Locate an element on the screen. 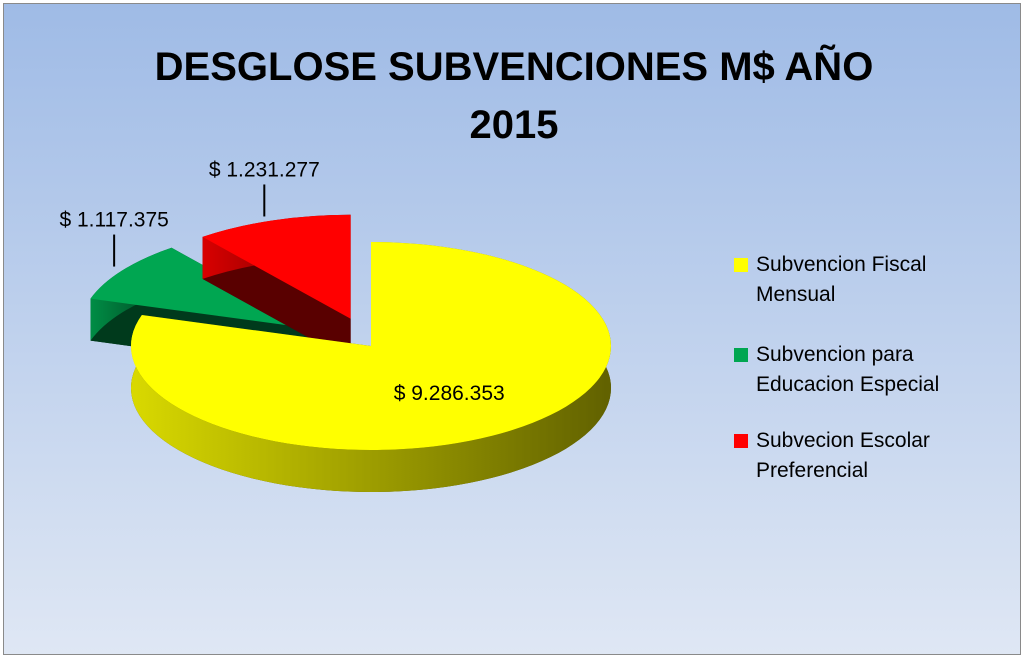 The width and height of the screenshot is (1024, 658). legend-label: Subvencion Fiscal Mensual is located at coordinates (841, 279).